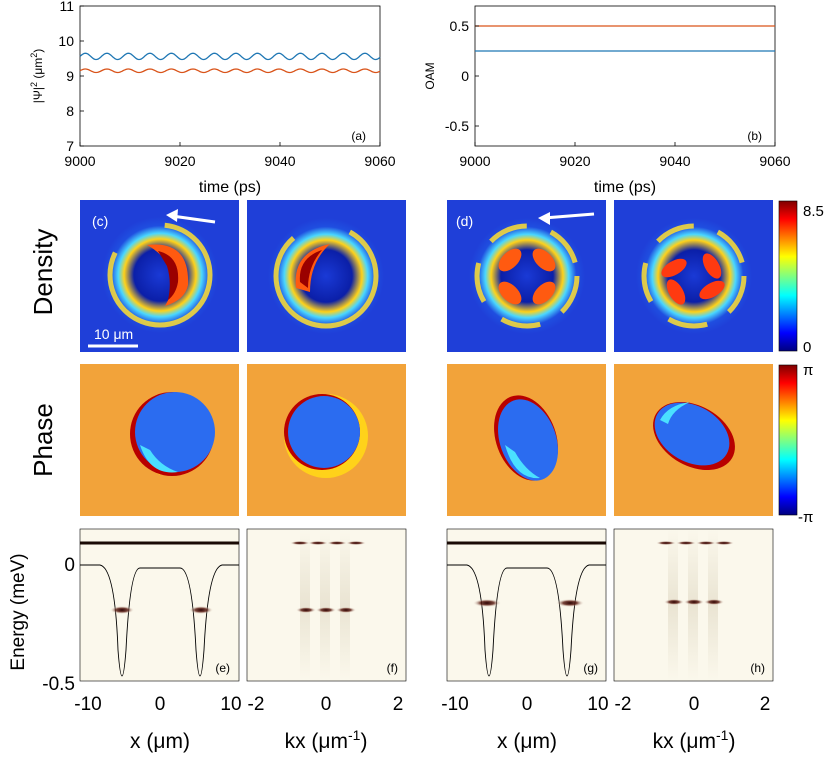 The image size is (831, 764). What do you see at coordinates (465, 76) in the screenshot?
I see `panel-b-ytick-label-1: 0` at bounding box center [465, 76].